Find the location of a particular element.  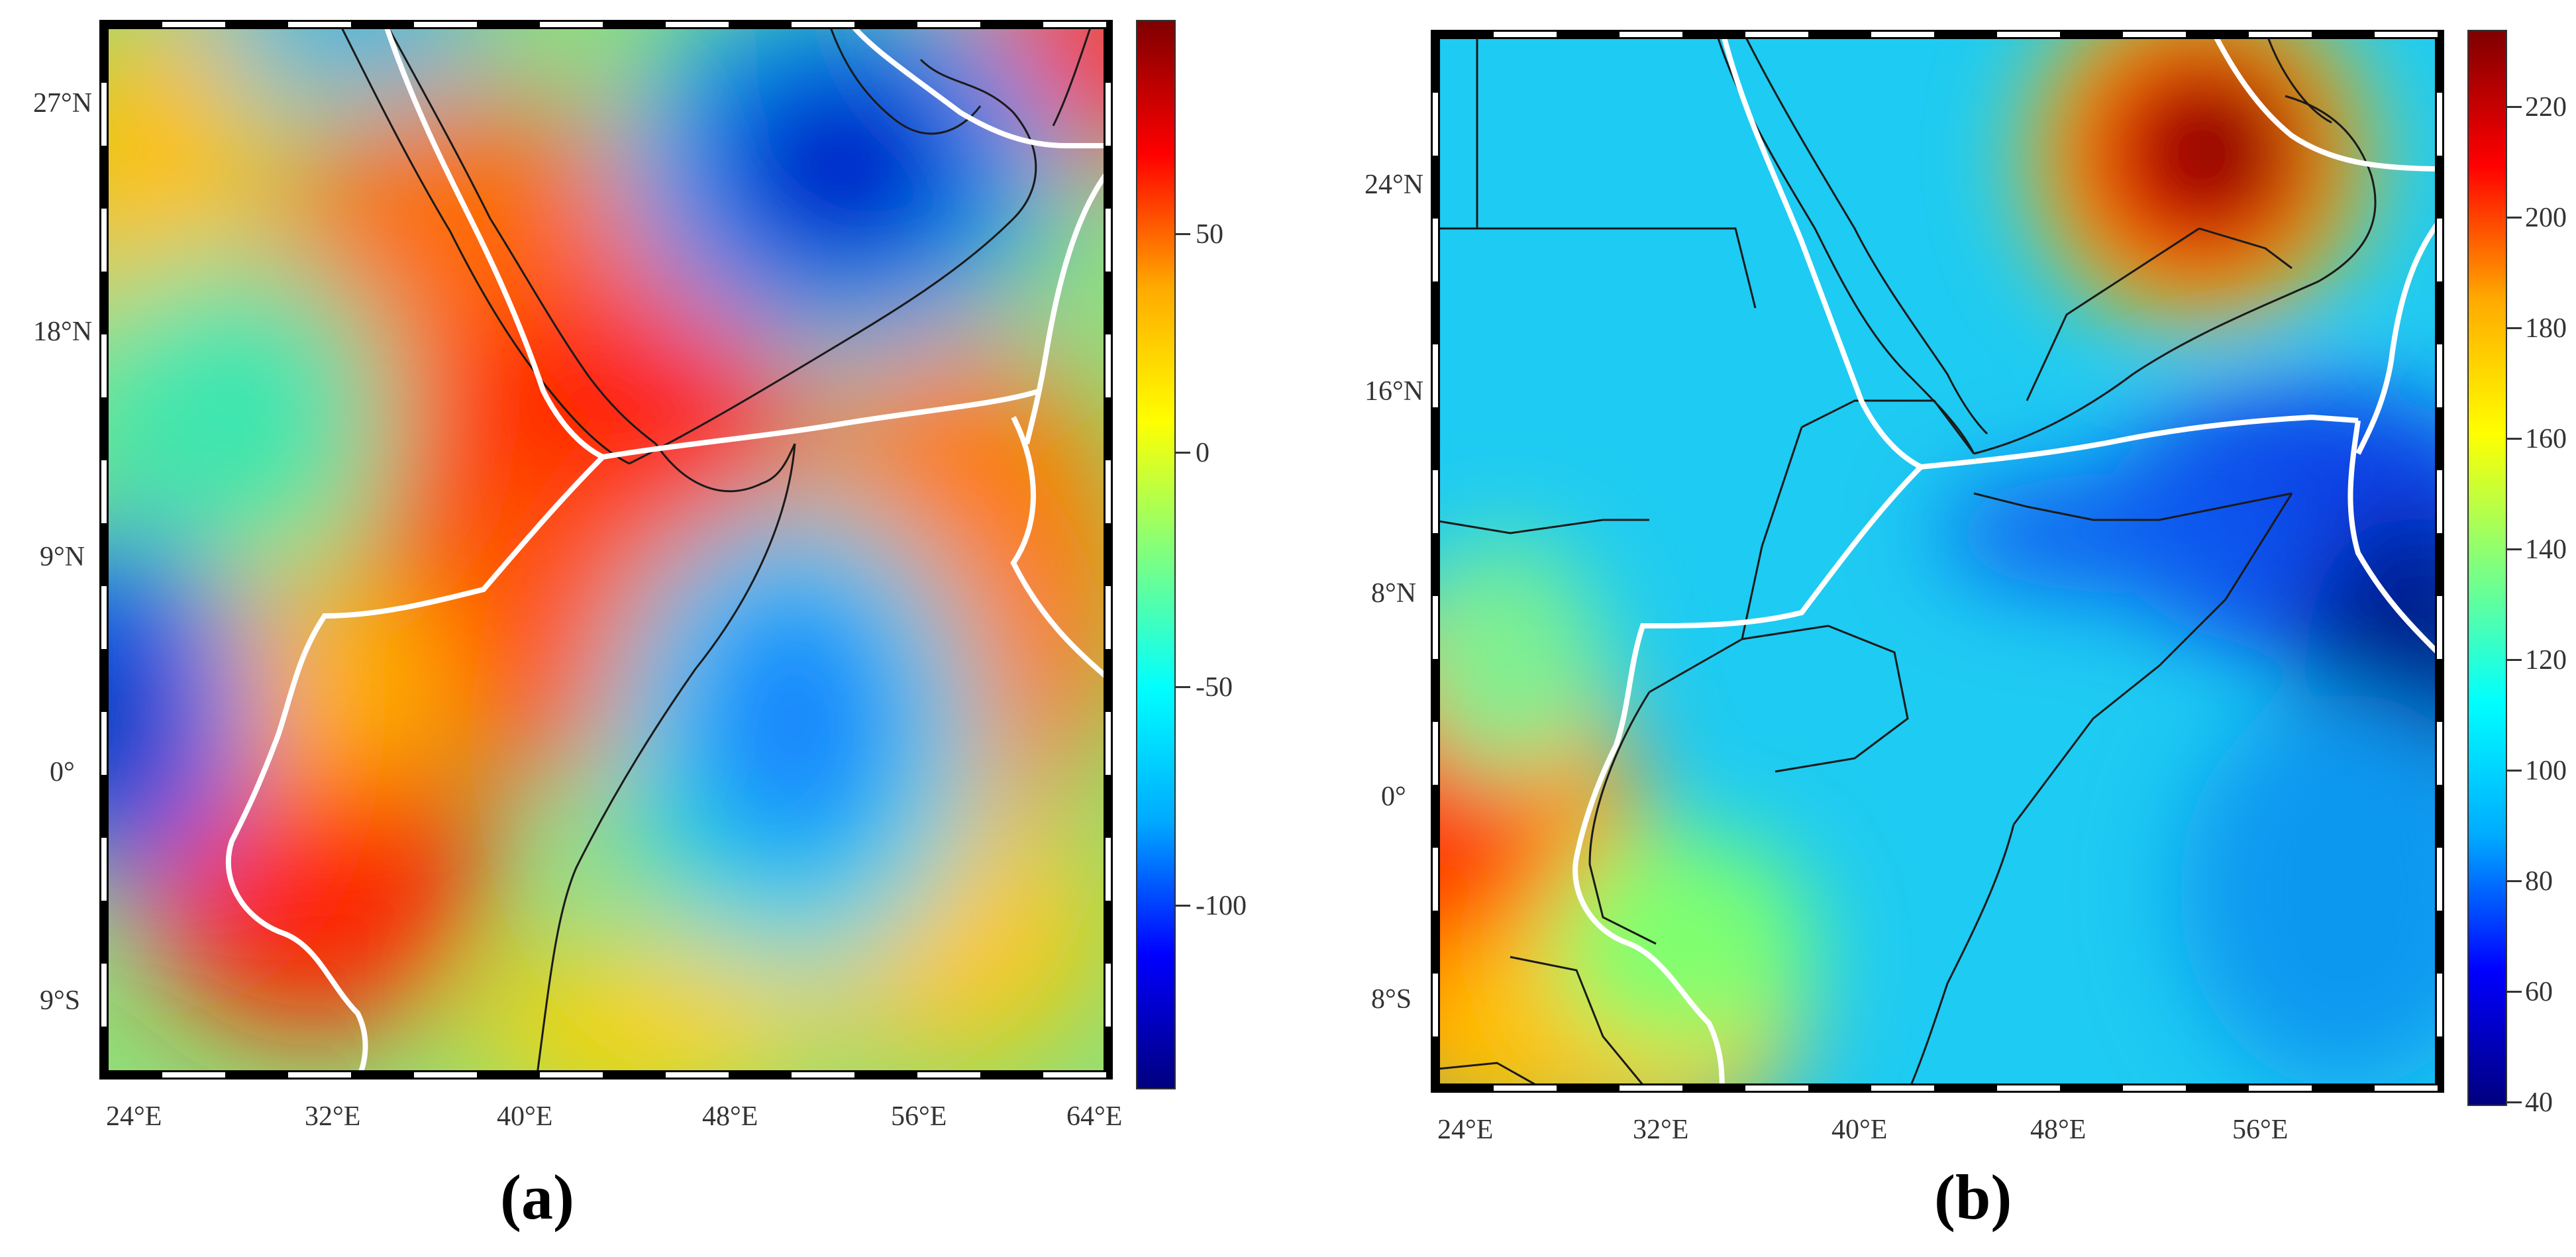

lat-label: 24°N is located at coordinates (1394, 185).